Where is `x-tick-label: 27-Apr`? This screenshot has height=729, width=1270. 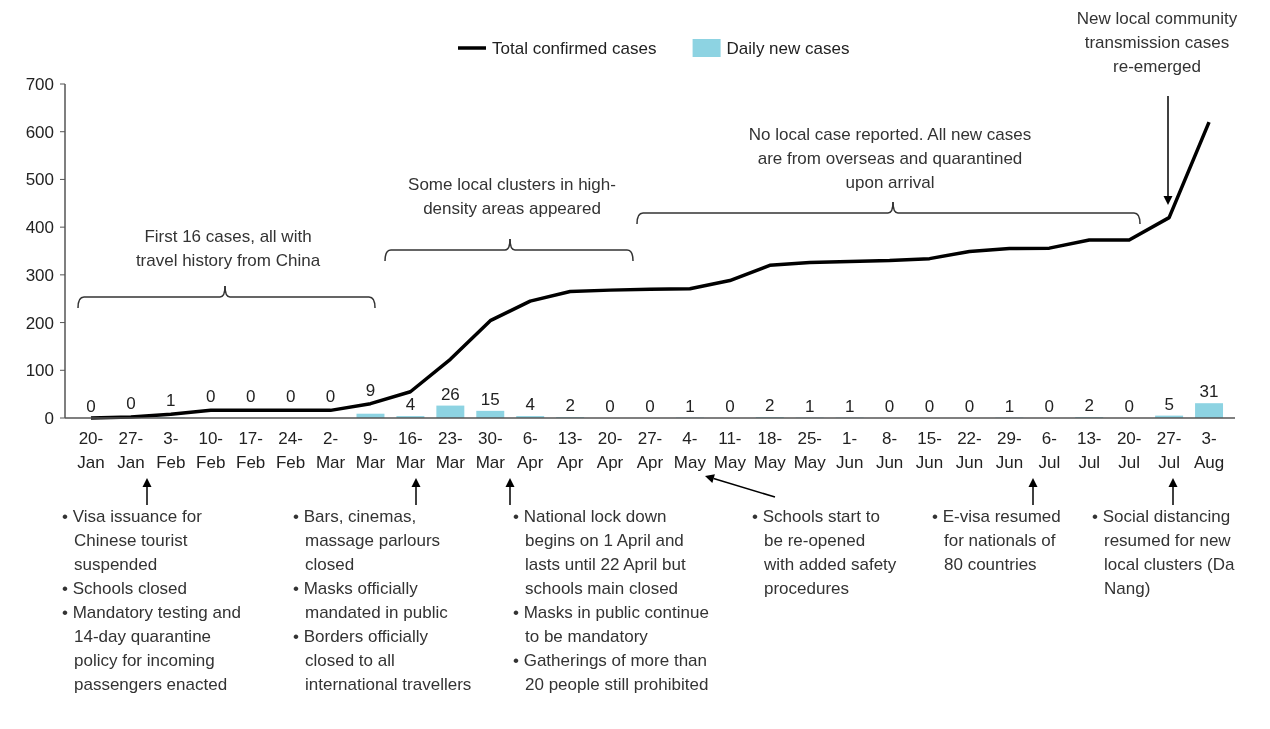
x-tick-label: 27-Apr is located at coordinates (650, 450).